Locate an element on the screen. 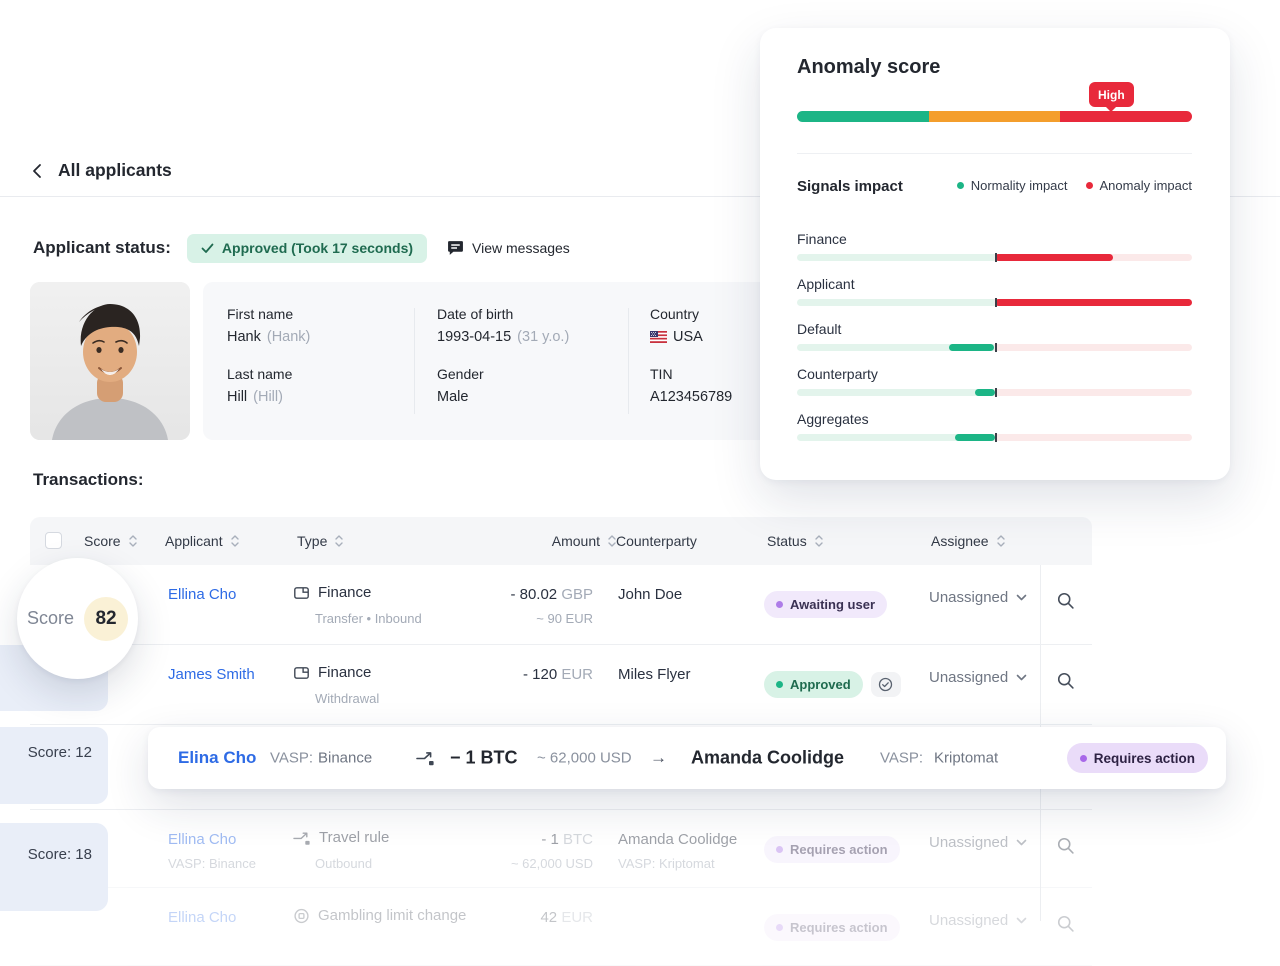  status-label: Requires action is located at coordinates (839, 849).